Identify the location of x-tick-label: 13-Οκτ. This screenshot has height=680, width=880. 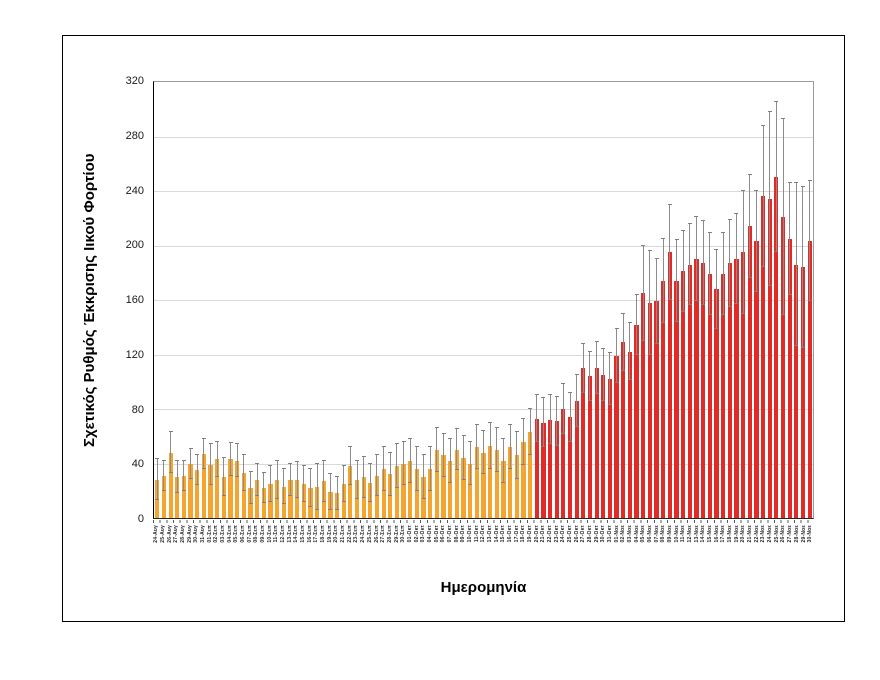
(489, 534).